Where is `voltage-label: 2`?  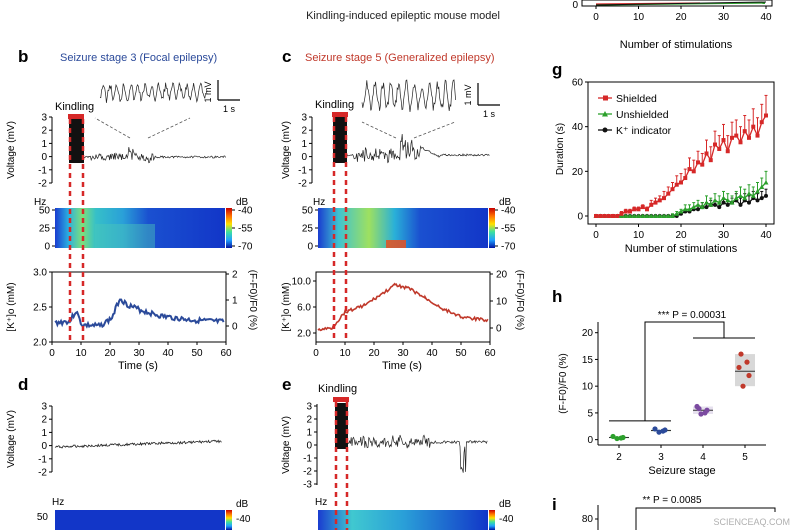
voltage-label: 2 is located at coordinates (44, 420).